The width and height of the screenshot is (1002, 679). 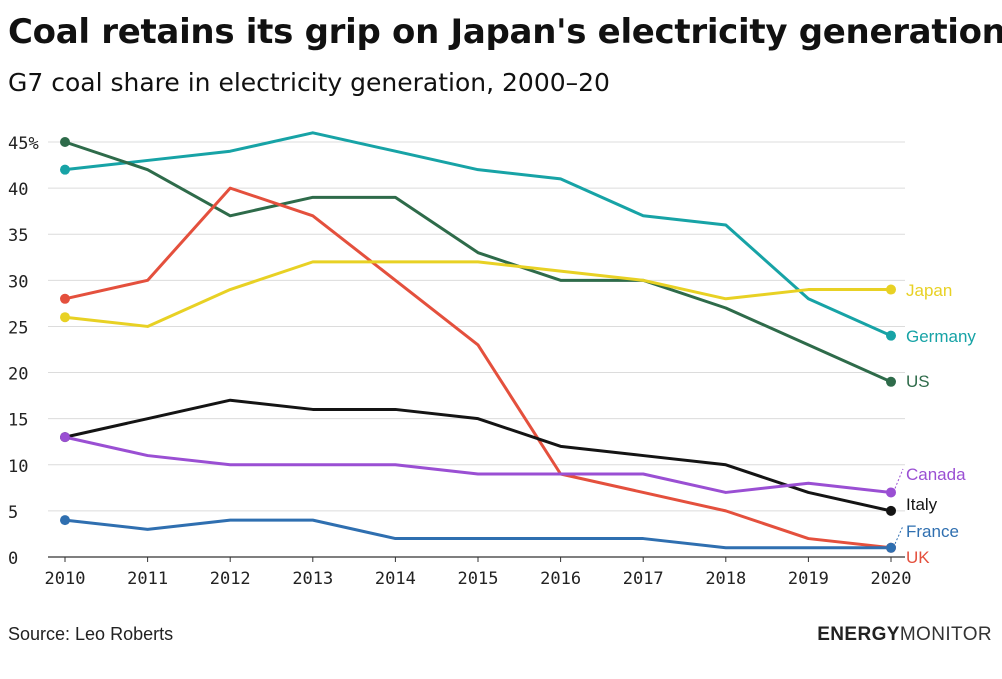 I want to click on series-label-canada: Canada, so click(x=936, y=474).